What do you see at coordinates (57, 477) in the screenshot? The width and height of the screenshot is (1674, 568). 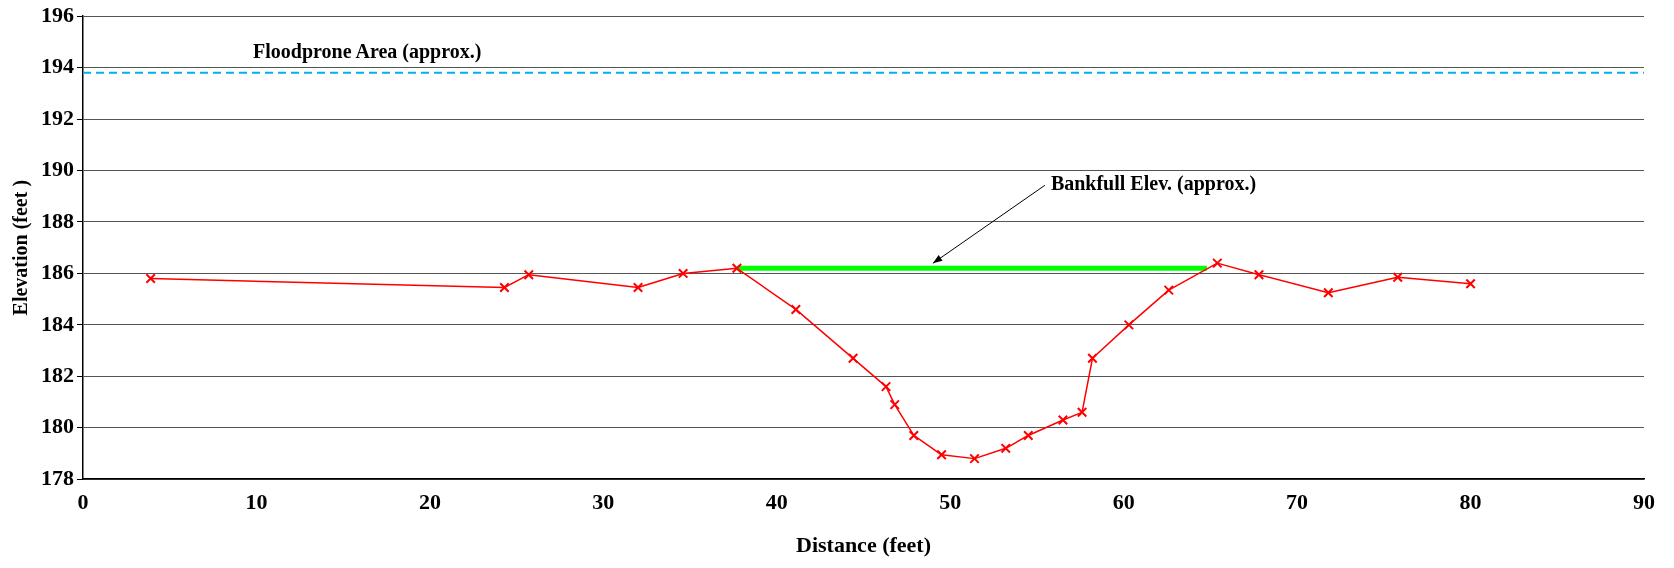 I see `y-tick-label: 178` at bounding box center [57, 477].